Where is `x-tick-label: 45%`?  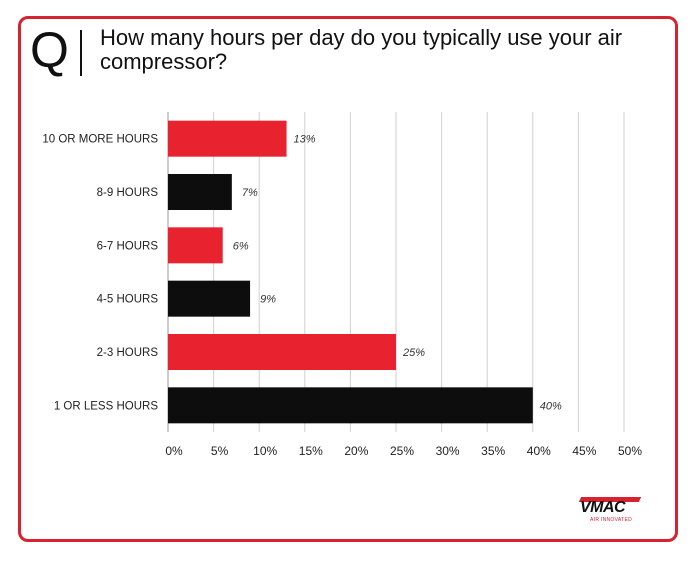 x-tick-label: 45% is located at coordinates (584, 451).